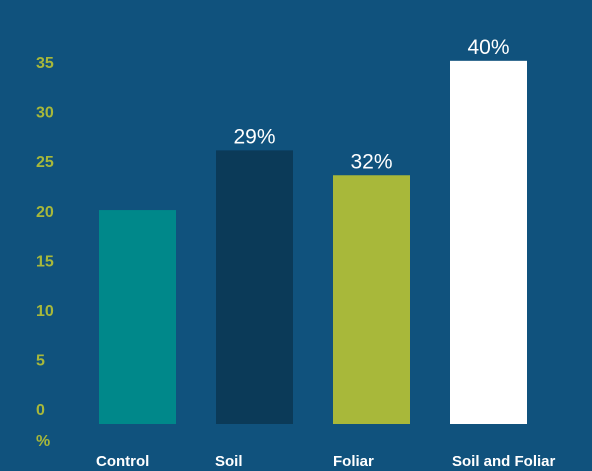 Image resolution: width=592 pixels, height=471 pixels. What do you see at coordinates (254, 287) in the screenshot?
I see `bar-soil` at bounding box center [254, 287].